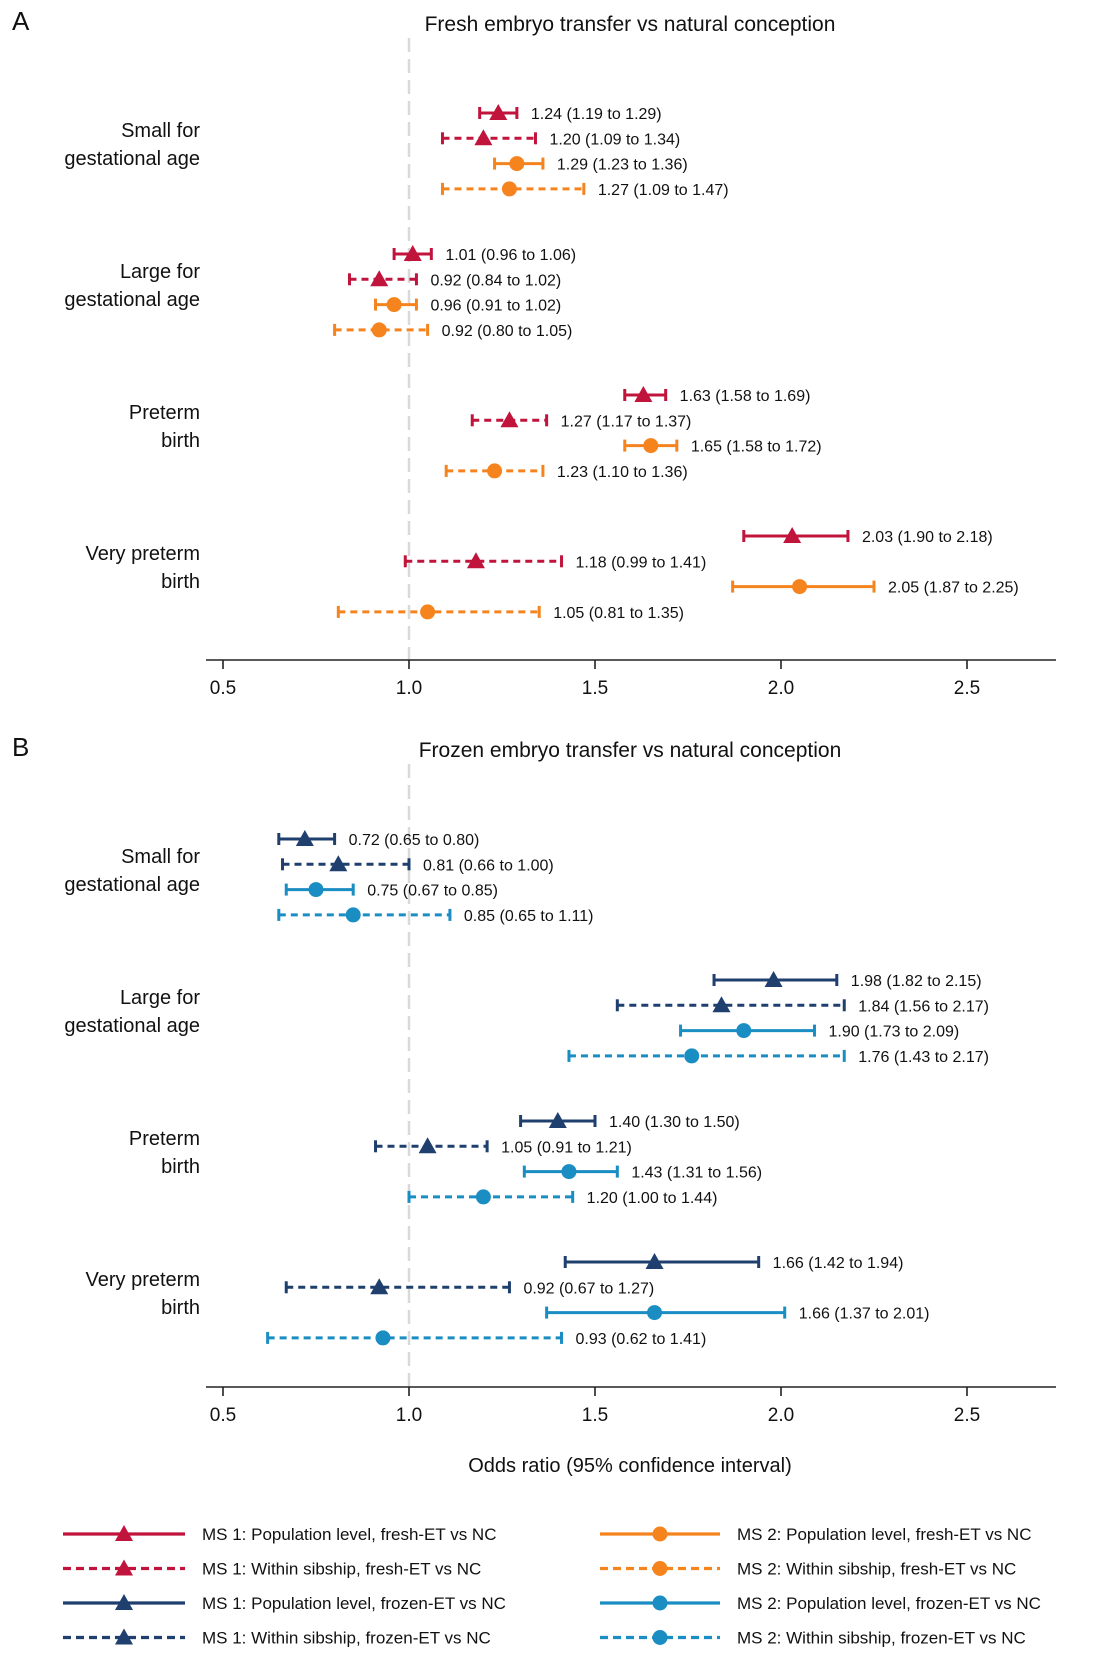  I want to click on estimate-label: 1.27 (1.17 to 1.37), so click(626, 421).